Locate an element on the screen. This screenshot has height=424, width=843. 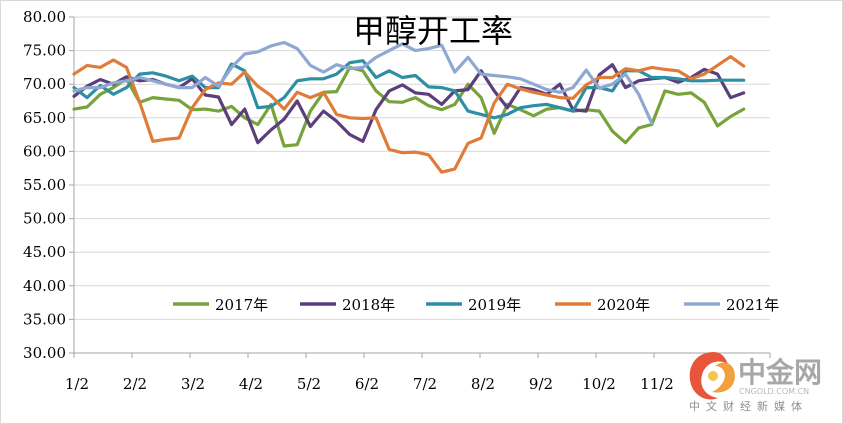
x-tick-label: 4/2 is located at coordinates (251, 384).